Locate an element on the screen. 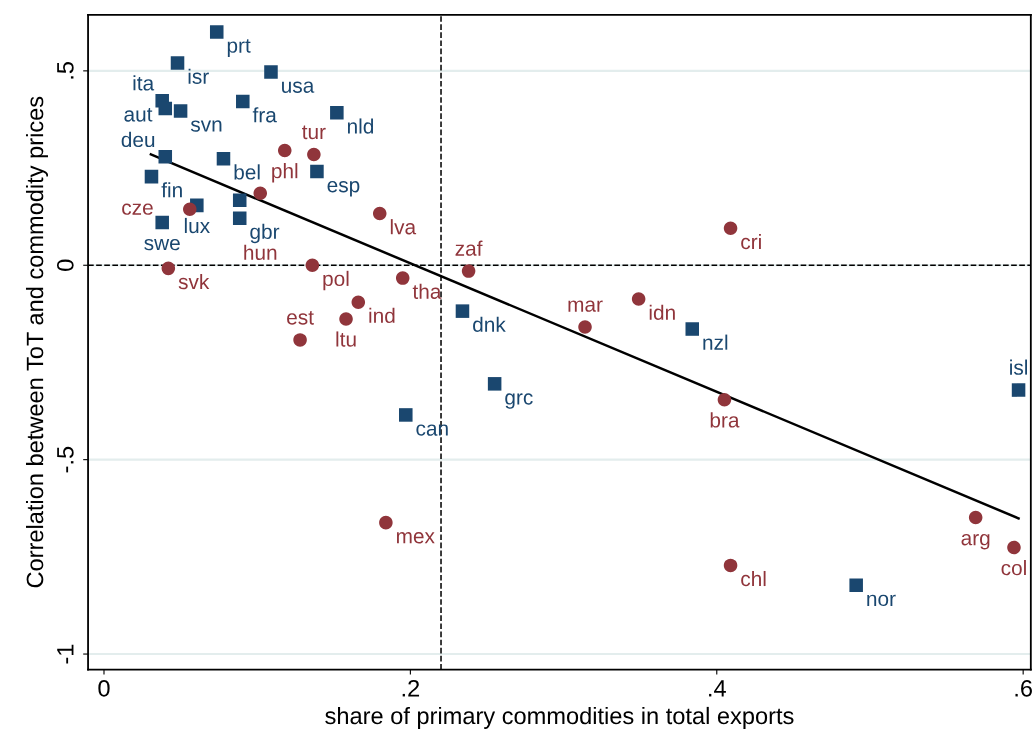 The height and width of the screenshot is (744, 1036). annotation: svk is located at coordinates (194, 281).